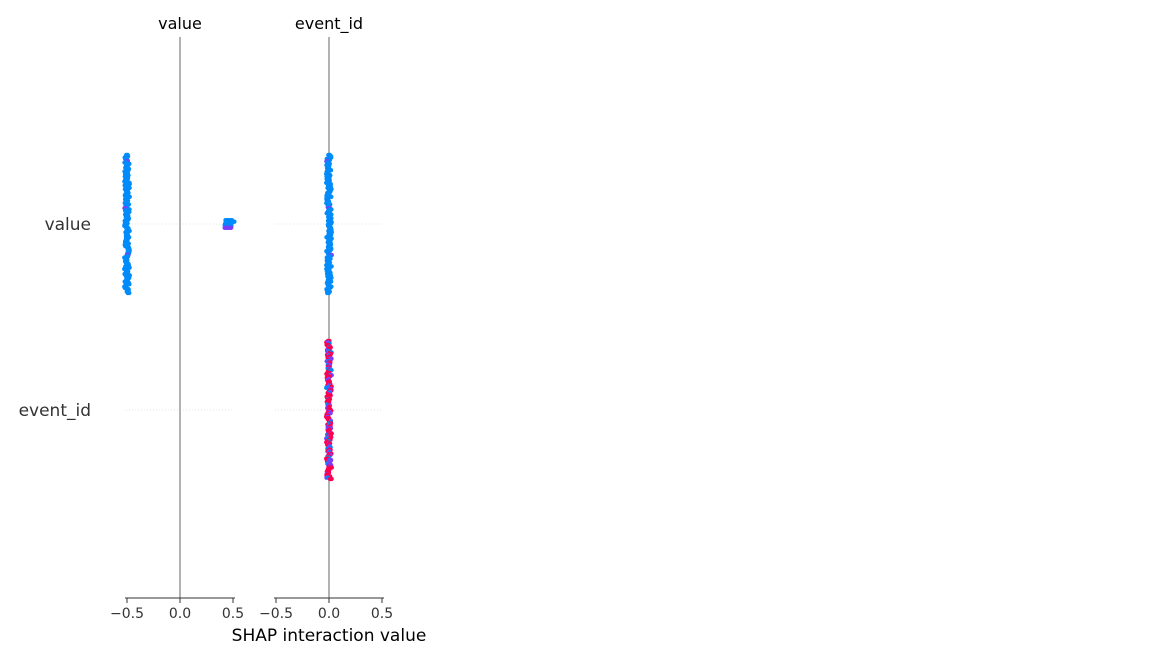 The image size is (1150, 660). What do you see at coordinates (127, 614) in the screenshot?
I see `x-tick-label-value-0: −0.5` at bounding box center [127, 614].